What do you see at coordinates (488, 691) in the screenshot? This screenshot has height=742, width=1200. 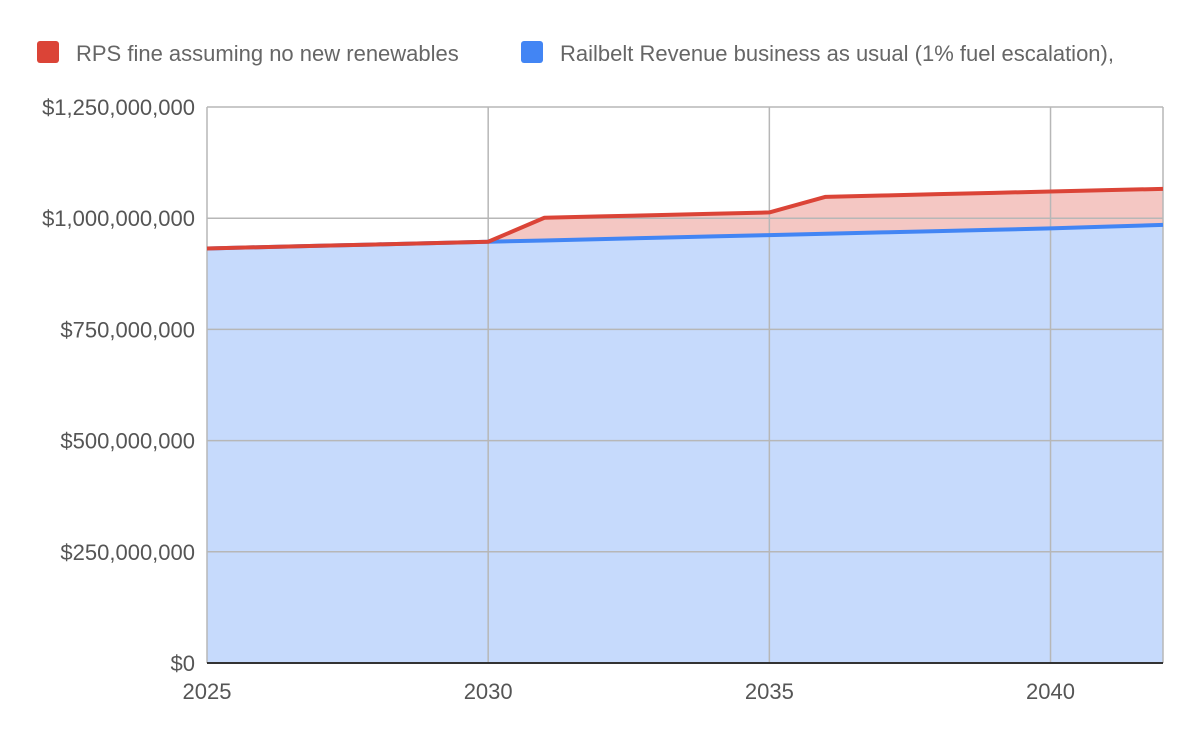 I see `x-tick-label: 2030` at bounding box center [488, 691].